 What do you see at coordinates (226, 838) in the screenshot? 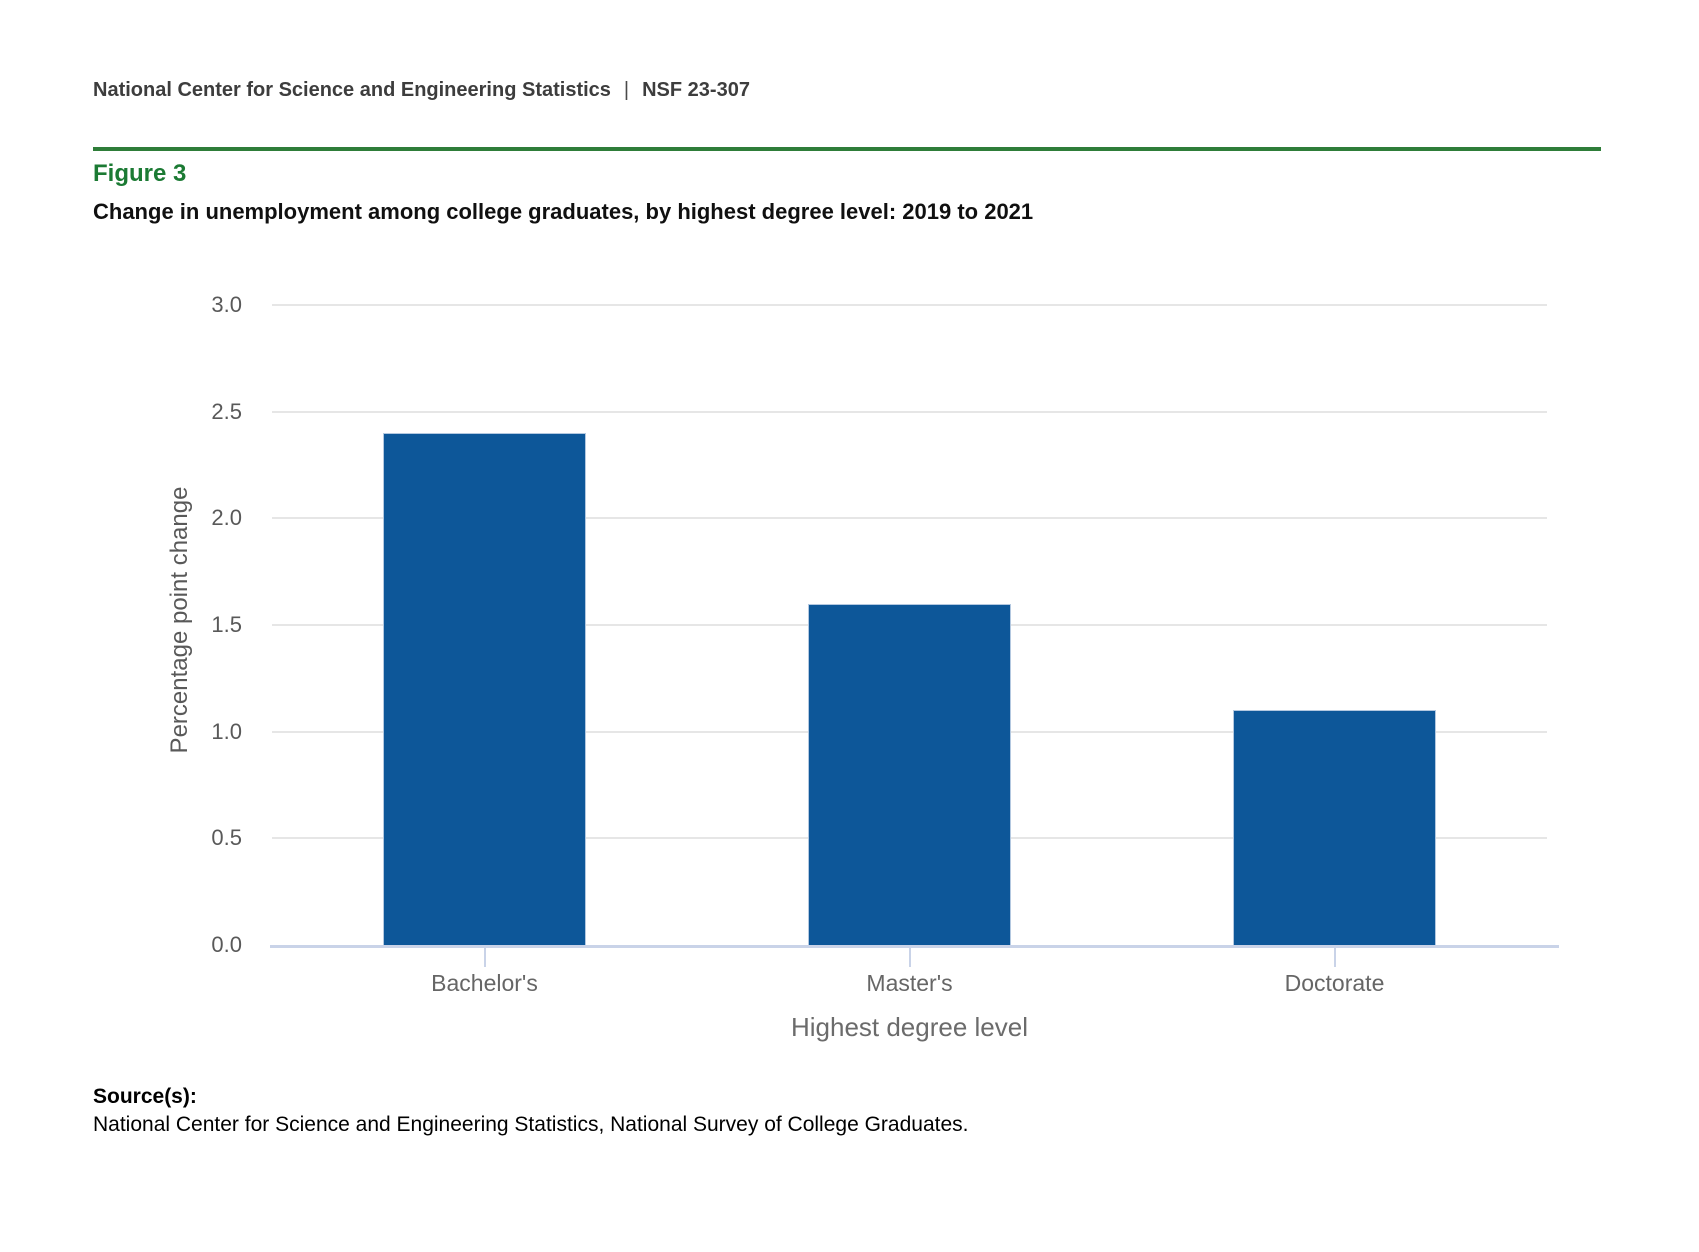
I see `y-tick-label: 0.5` at bounding box center [226, 838].